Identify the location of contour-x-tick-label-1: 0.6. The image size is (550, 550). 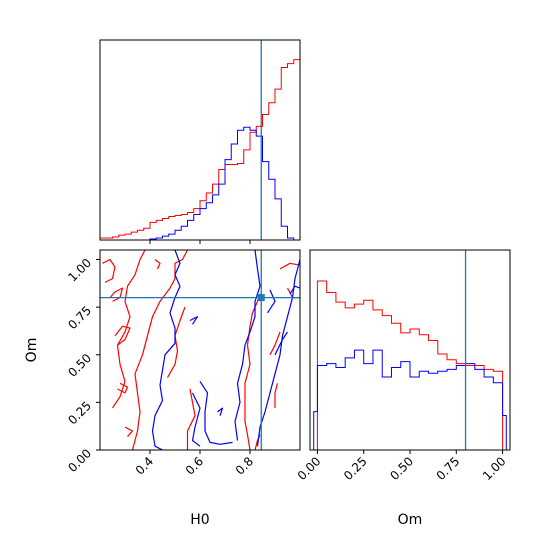
(194, 465).